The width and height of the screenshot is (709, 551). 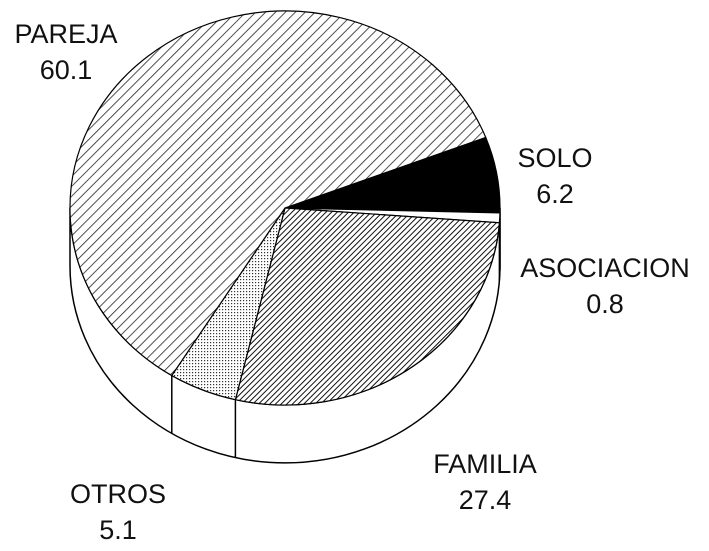 What do you see at coordinates (605, 268) in the screenshot?
I see `slice-label: ASOCIACION` at bounding box center [605, 268].